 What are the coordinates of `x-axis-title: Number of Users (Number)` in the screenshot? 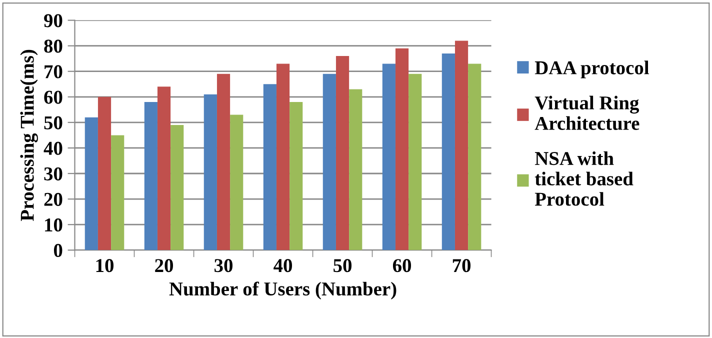 It's located at (282, 291).